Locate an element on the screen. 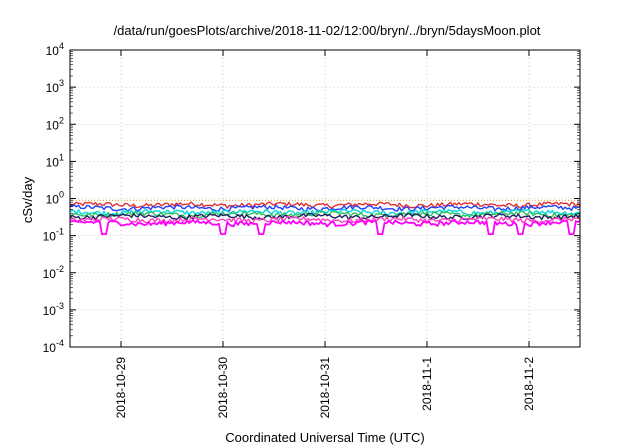  x-tick-label: 2018-10-29 is located at coordinates (121, 388).